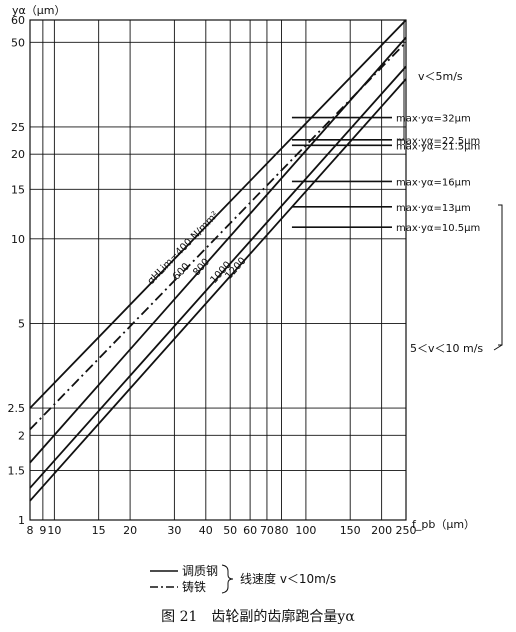 Image resolution: width=516 pixels, height=632 pixels. Describe the element at coordinates (443, 524) in the screenshot. I see `x-axis-label: f_pb（μm）` at that location.